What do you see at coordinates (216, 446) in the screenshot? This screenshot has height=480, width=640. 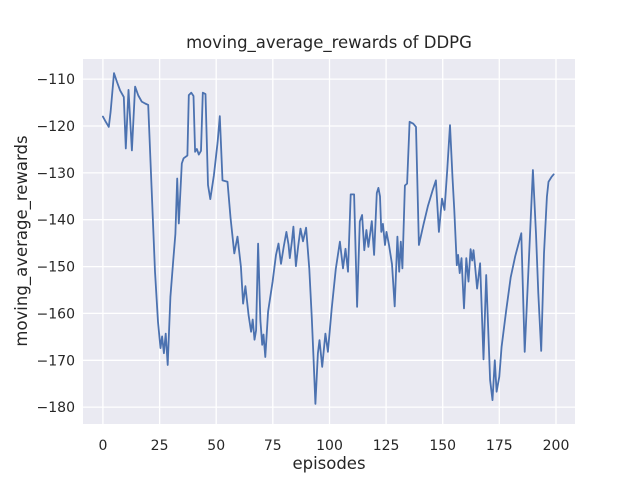 I see `x-tick-label: 50` at bounding box center [216, 446].